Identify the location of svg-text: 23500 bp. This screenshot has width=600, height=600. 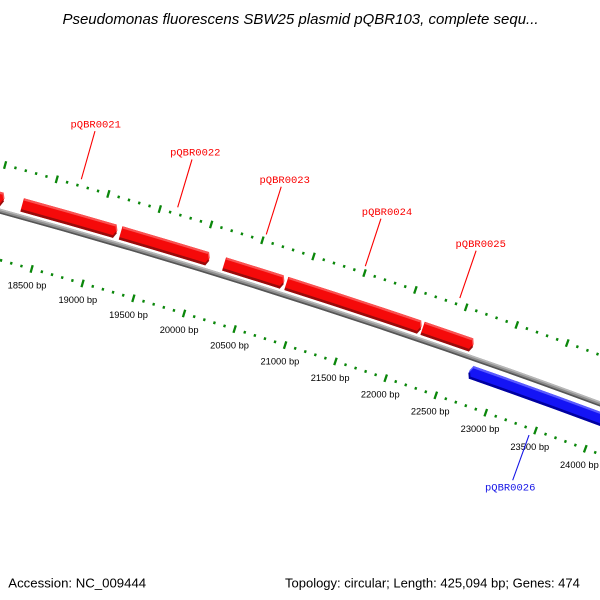
(529, 447).